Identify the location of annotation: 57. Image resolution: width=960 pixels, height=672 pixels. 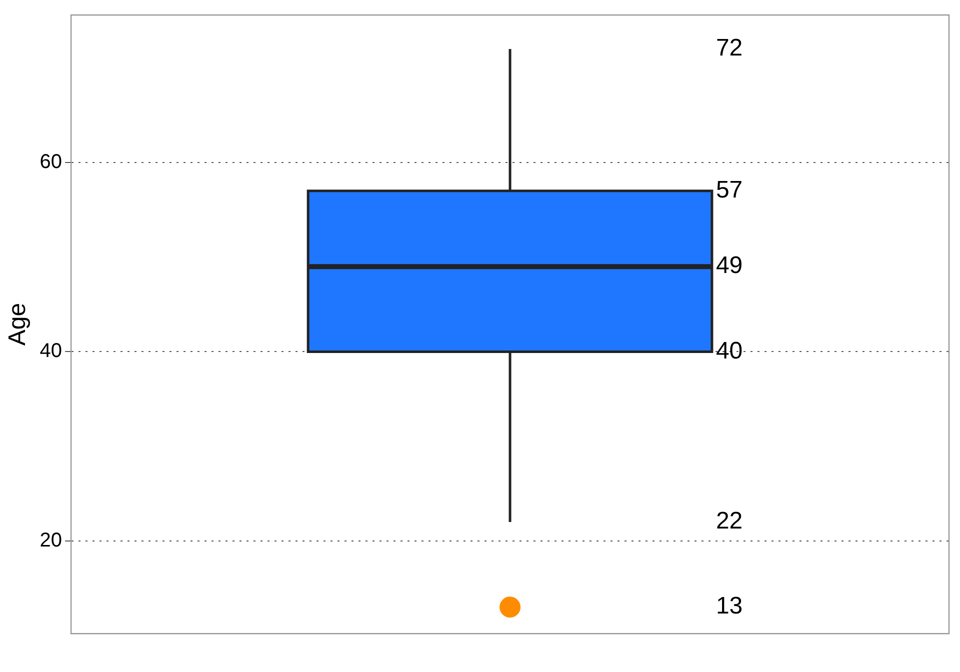
(729, 190).